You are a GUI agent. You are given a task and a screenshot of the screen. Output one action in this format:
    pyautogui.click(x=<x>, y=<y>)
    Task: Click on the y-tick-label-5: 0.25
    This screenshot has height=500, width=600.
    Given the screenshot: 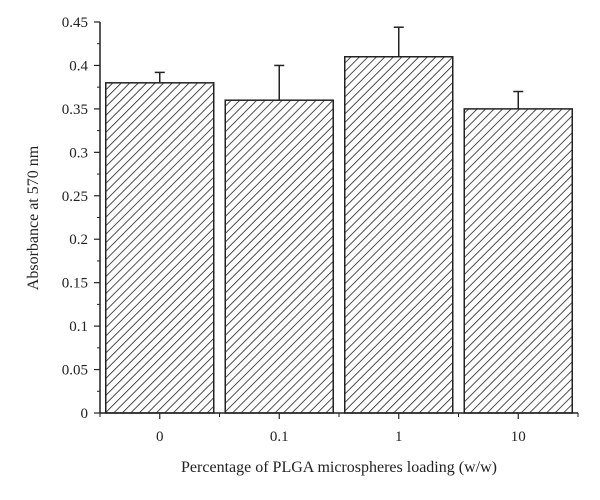 What is the action you would take?
    pyautogui.click(x=75, y=197)
    